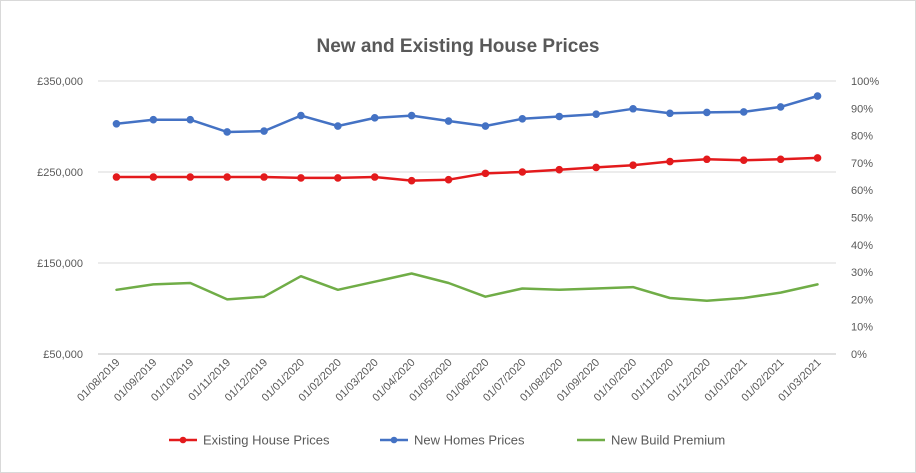 The height and width of the screenshot is (473, 916). Describe the element at coordinates (60, 218) in the screenshot. I see `left-axis-ticks: £50,000 £150,000 £250,000 £350,000` at that location.